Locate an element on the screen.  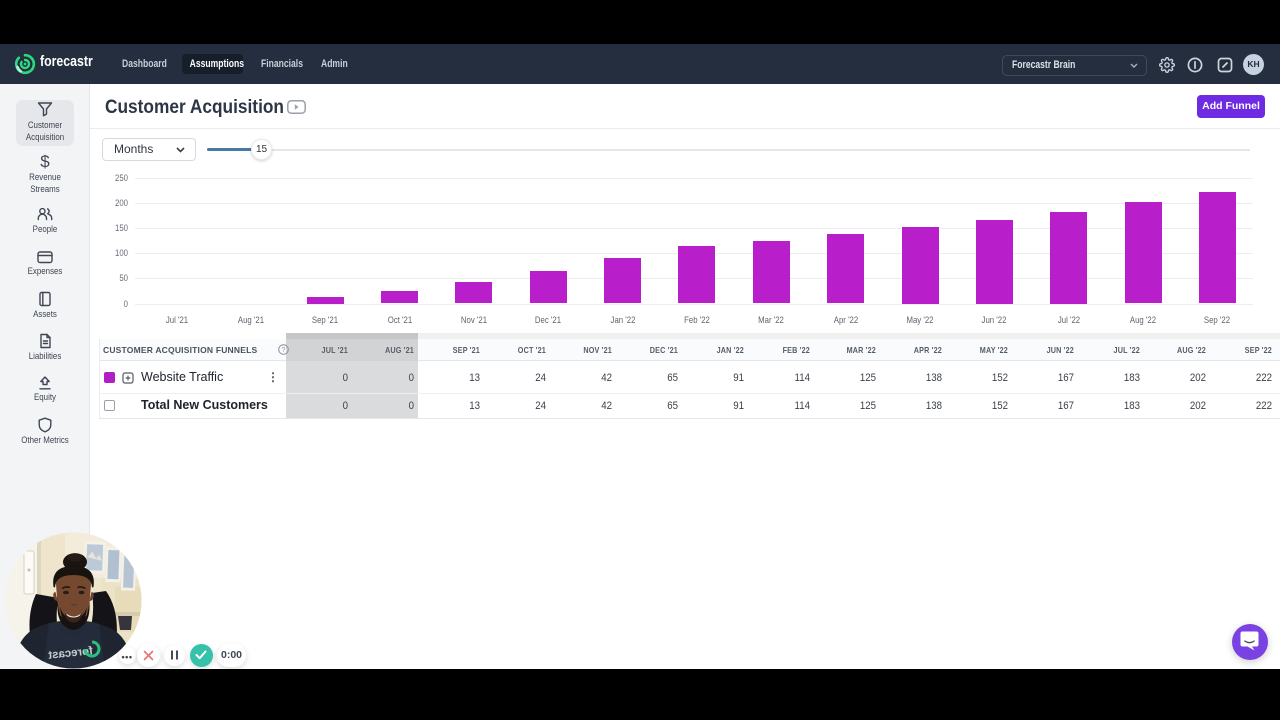
svg-text: forecast is located at coordinates (71, 653).